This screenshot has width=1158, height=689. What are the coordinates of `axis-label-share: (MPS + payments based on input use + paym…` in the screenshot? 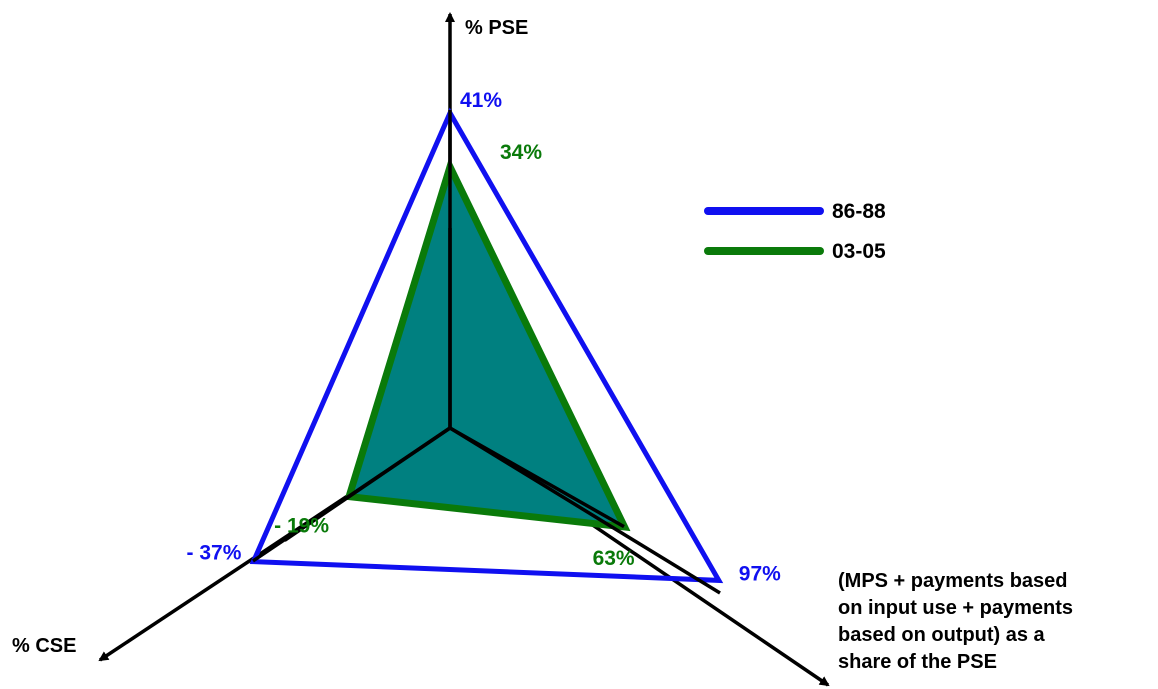 It's located at (955, 621).